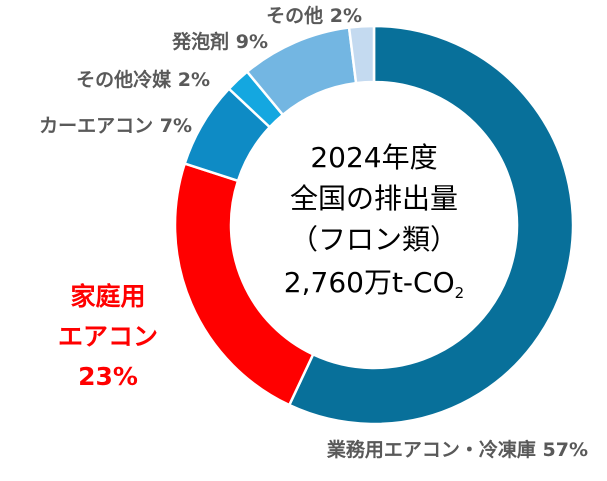  What do you see at coordinates (314, 15) in the screenshot?
I see `slice-label-other: その他 2%` at bounding box center [314, 15].